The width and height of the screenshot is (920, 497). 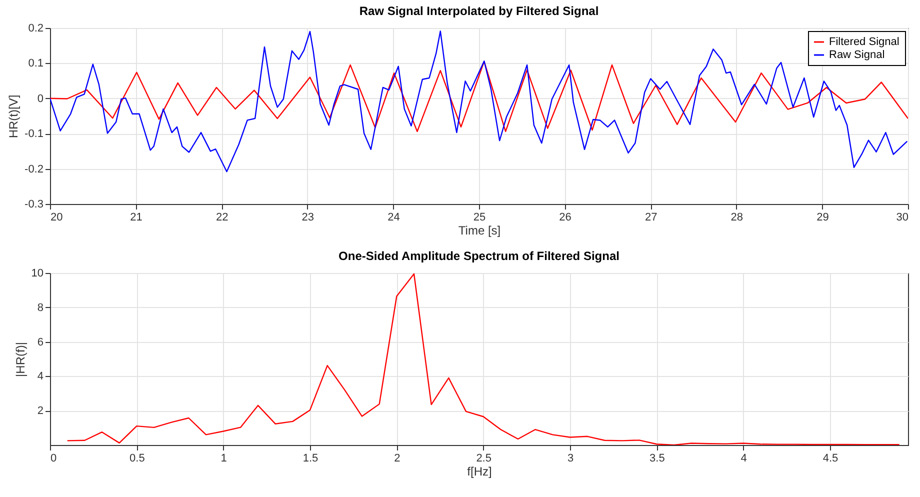 What do you see at coordinates (479, 256) in the screenshot?
I see `chart-title: One-Sided Amplitude Spectrum of Filtered Signal` at bounding box center [479, 256].